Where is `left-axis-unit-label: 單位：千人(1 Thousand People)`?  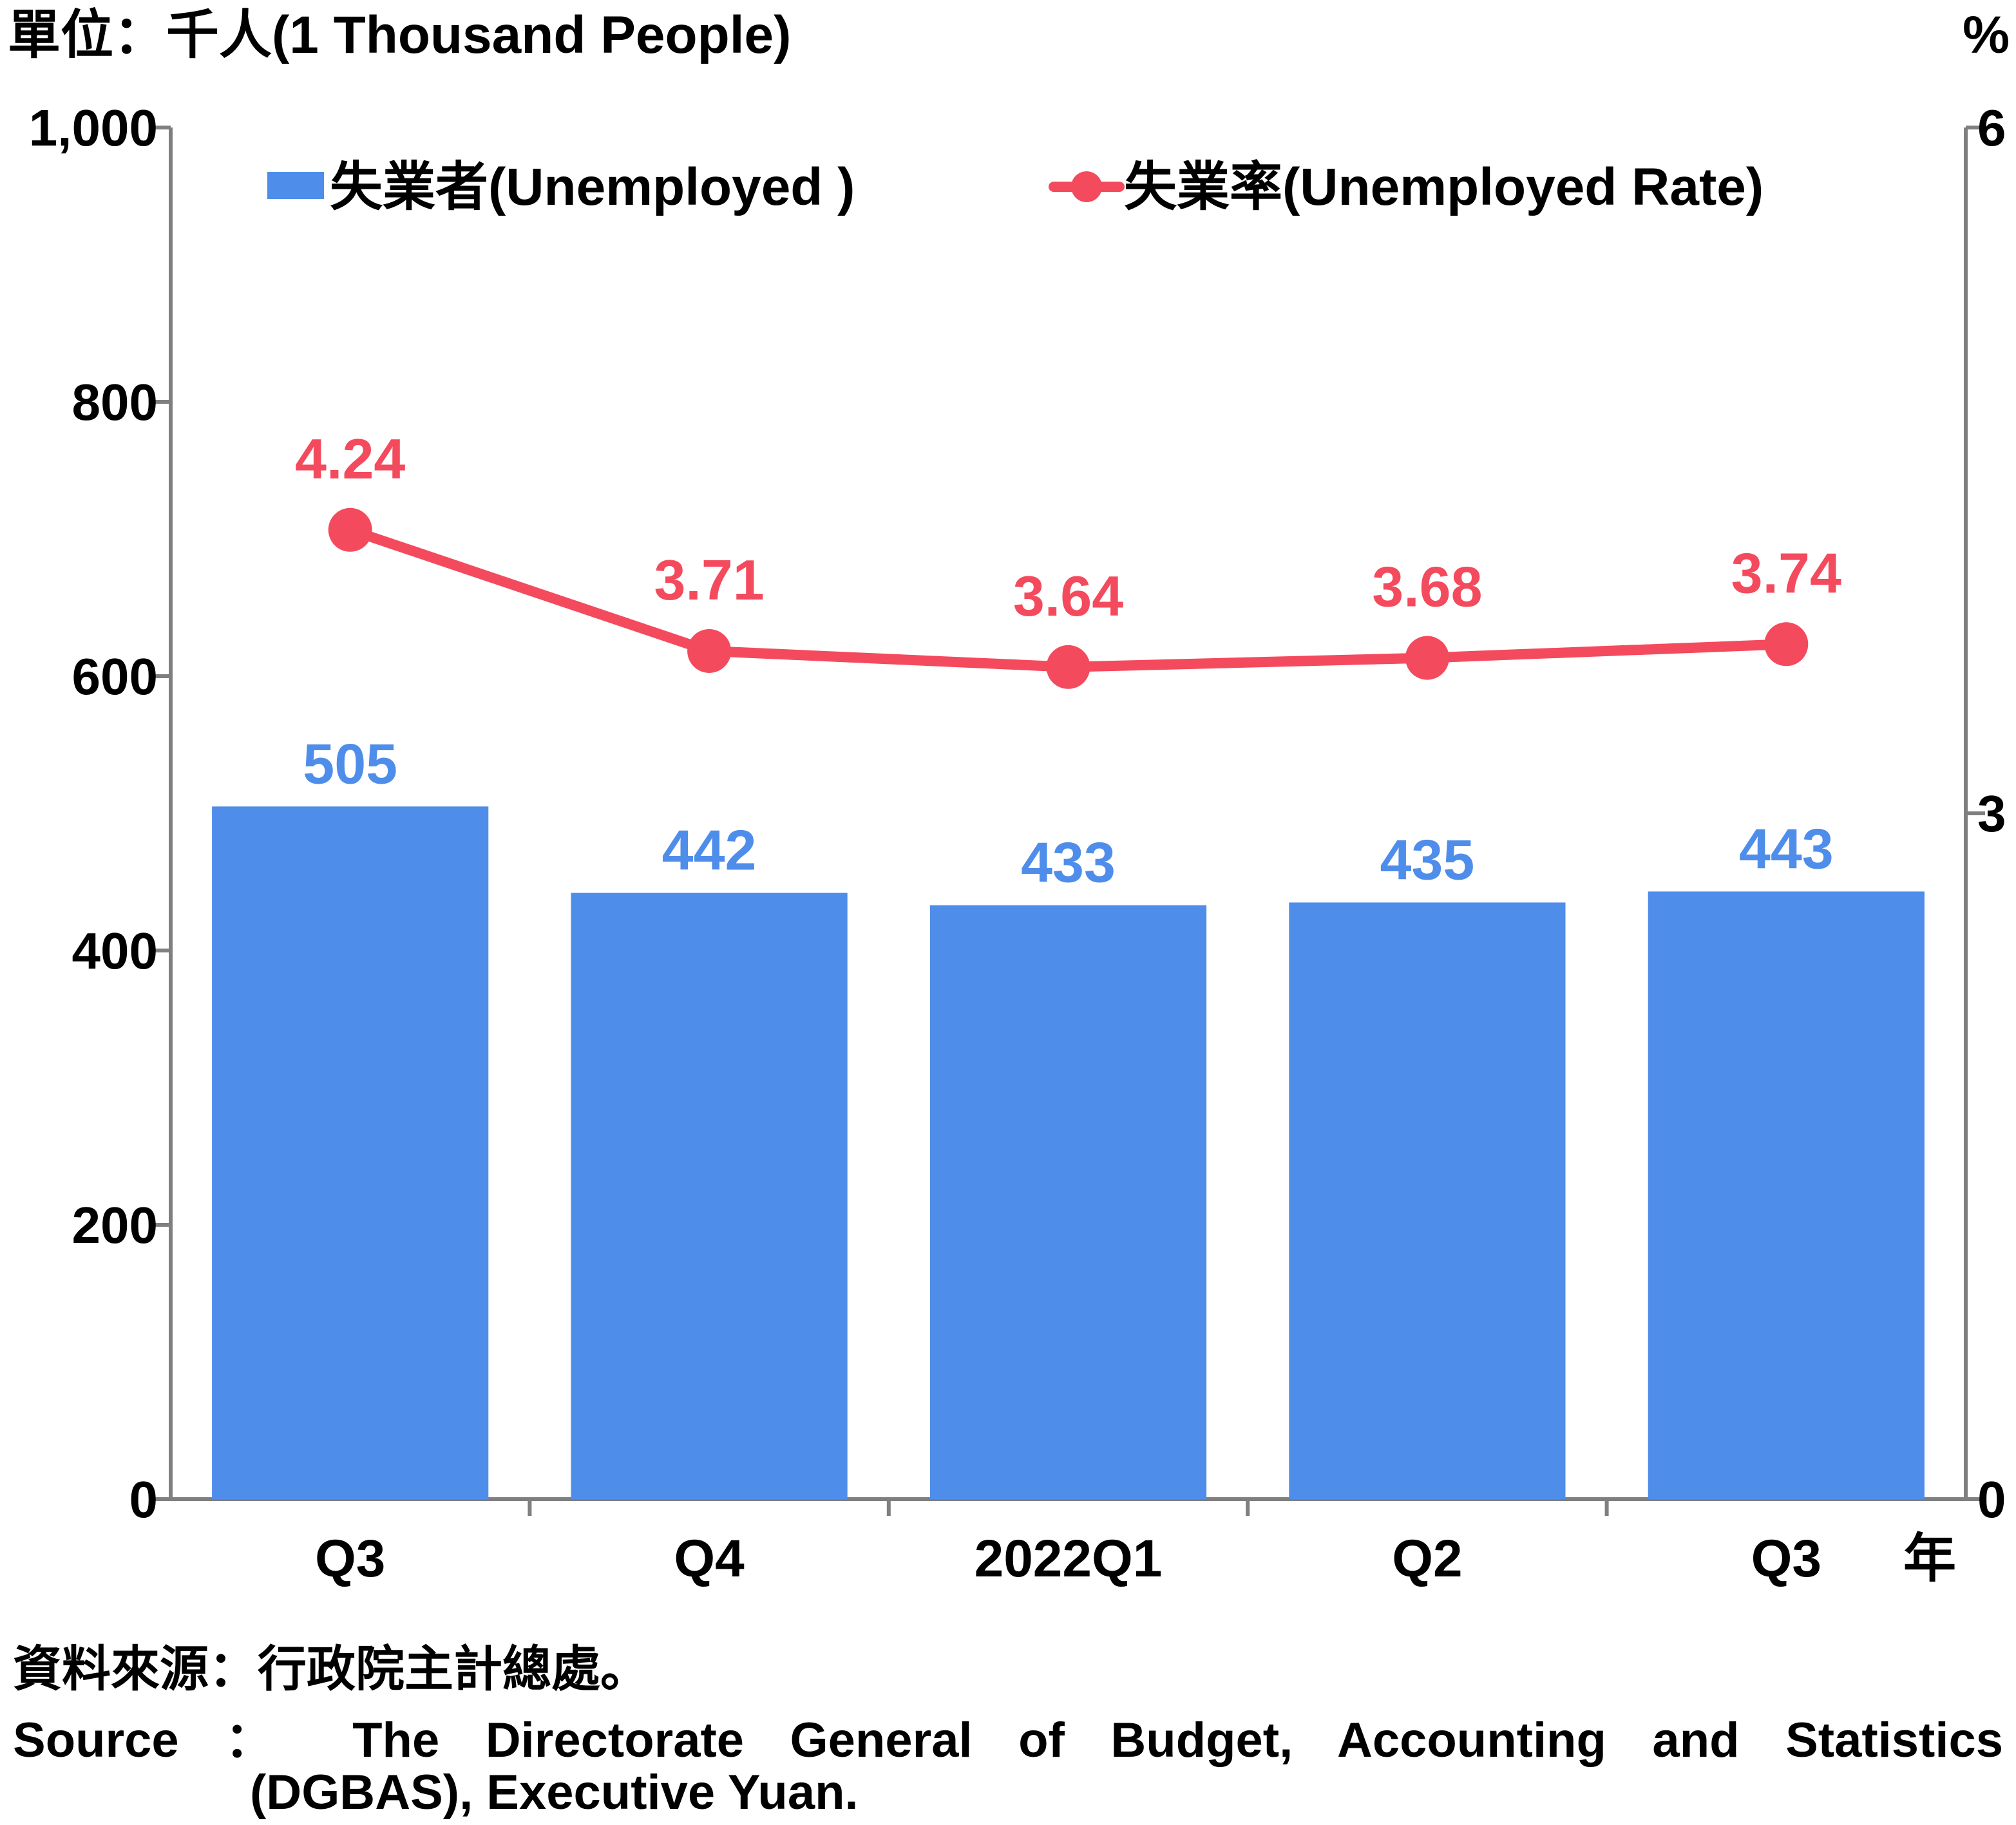
left-axis-unit-label: 單位：千人(1 Thousand People) is located at coordinates (399, 35).